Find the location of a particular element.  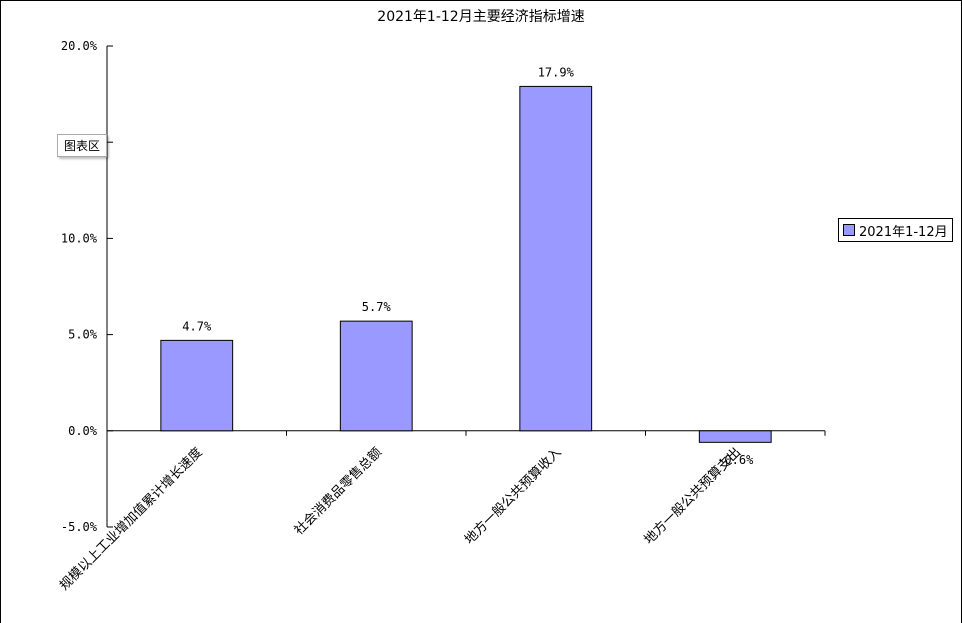

legend-label: 2021年1-12月 is located at coordinates (903, 232).